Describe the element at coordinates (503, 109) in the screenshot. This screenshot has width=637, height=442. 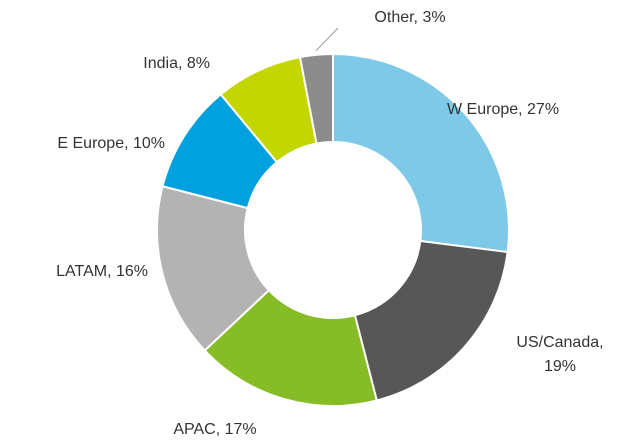
I see `slice-label: W Europe, 27%` at that location.